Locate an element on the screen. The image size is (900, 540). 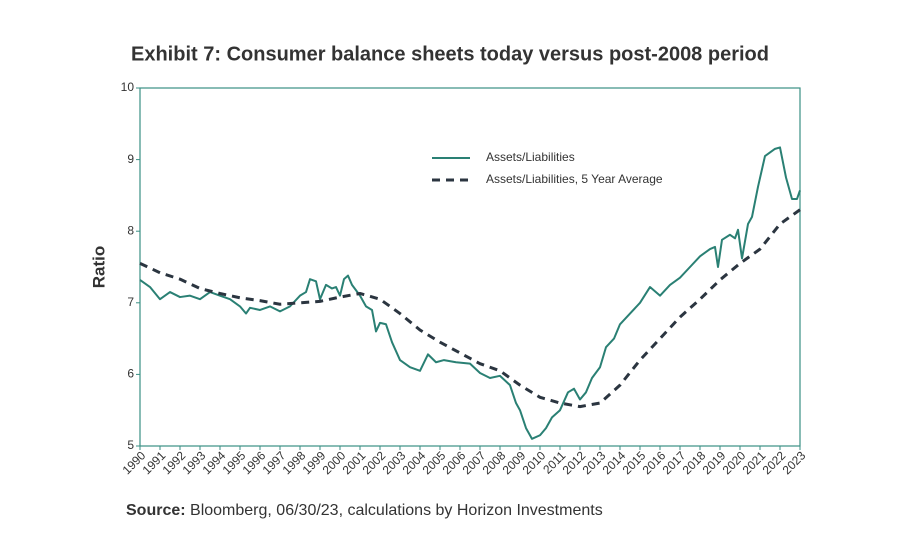
y-axis-label: Ratio is located at coordinates (98, 267).